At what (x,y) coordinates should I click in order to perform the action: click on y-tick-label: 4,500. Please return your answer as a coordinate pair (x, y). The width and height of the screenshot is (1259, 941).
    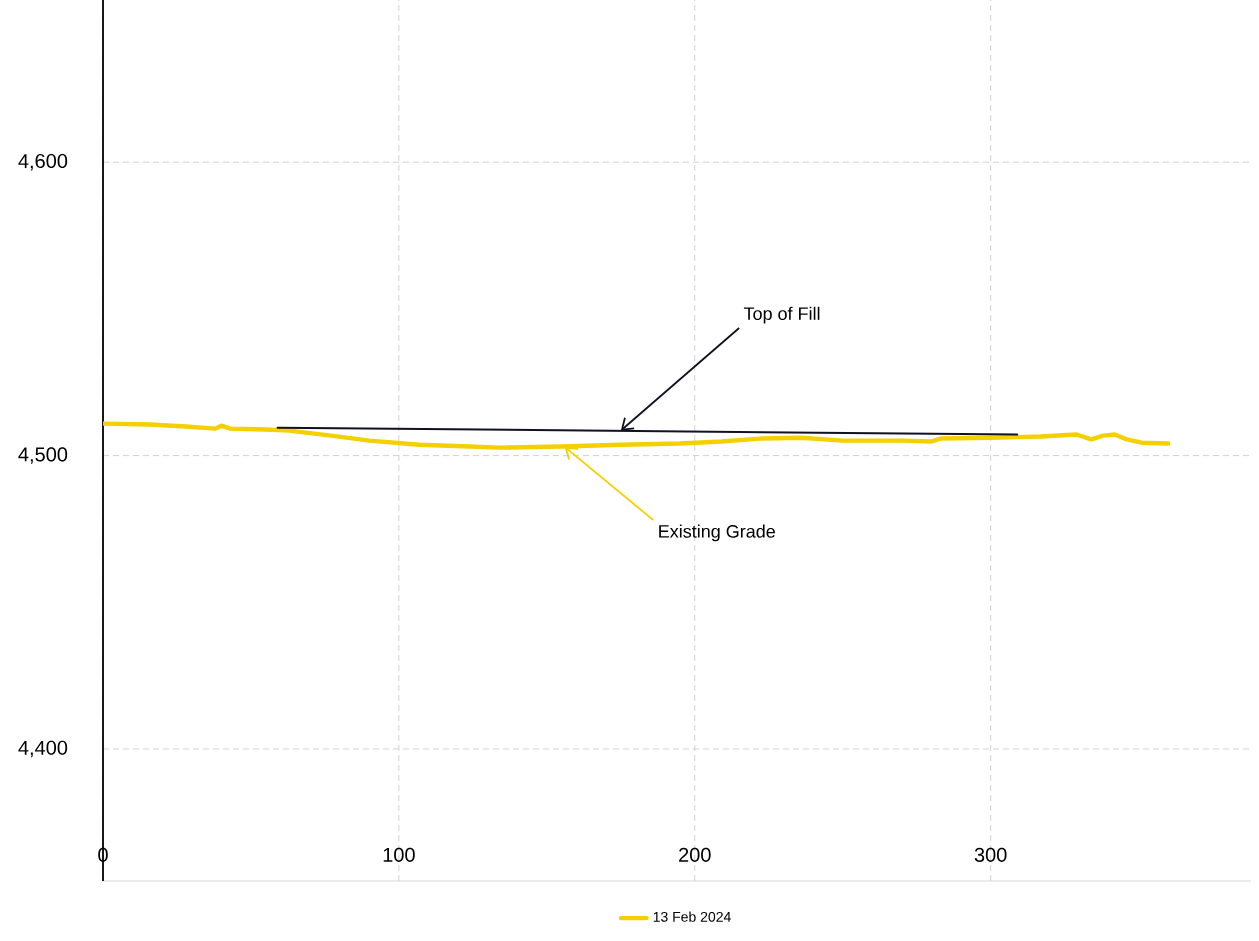
    Looking at the image, I should click on (43, 455).